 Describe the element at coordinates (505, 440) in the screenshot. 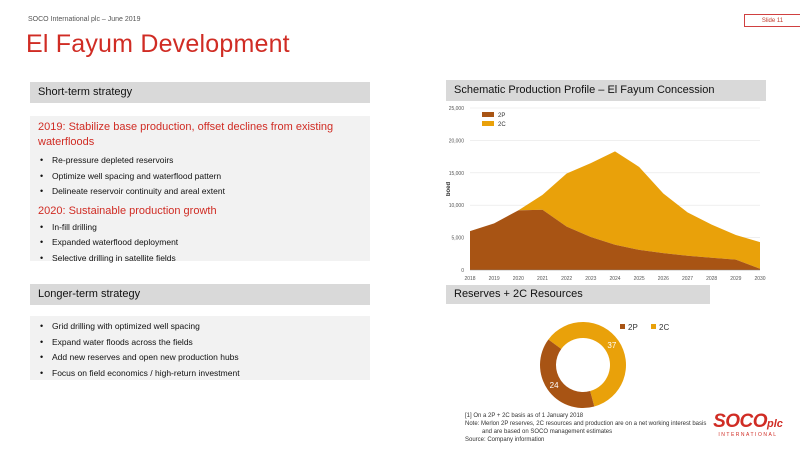

I see `footnote-source: Source: Company information` at that location.